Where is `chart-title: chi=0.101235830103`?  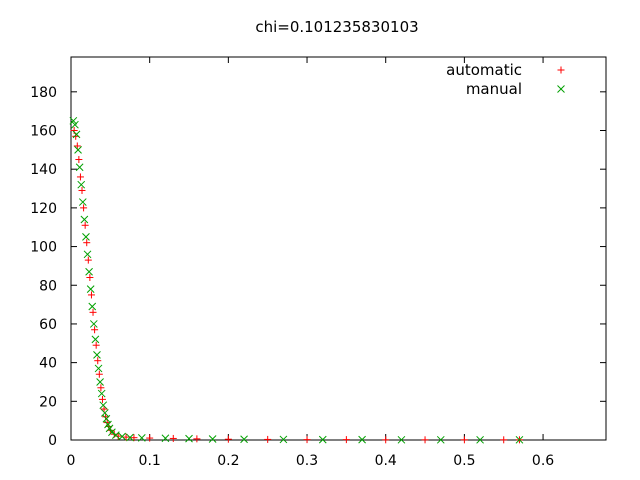
chart-title: chi=0.101235830103 is located at coordinates (336, 27).